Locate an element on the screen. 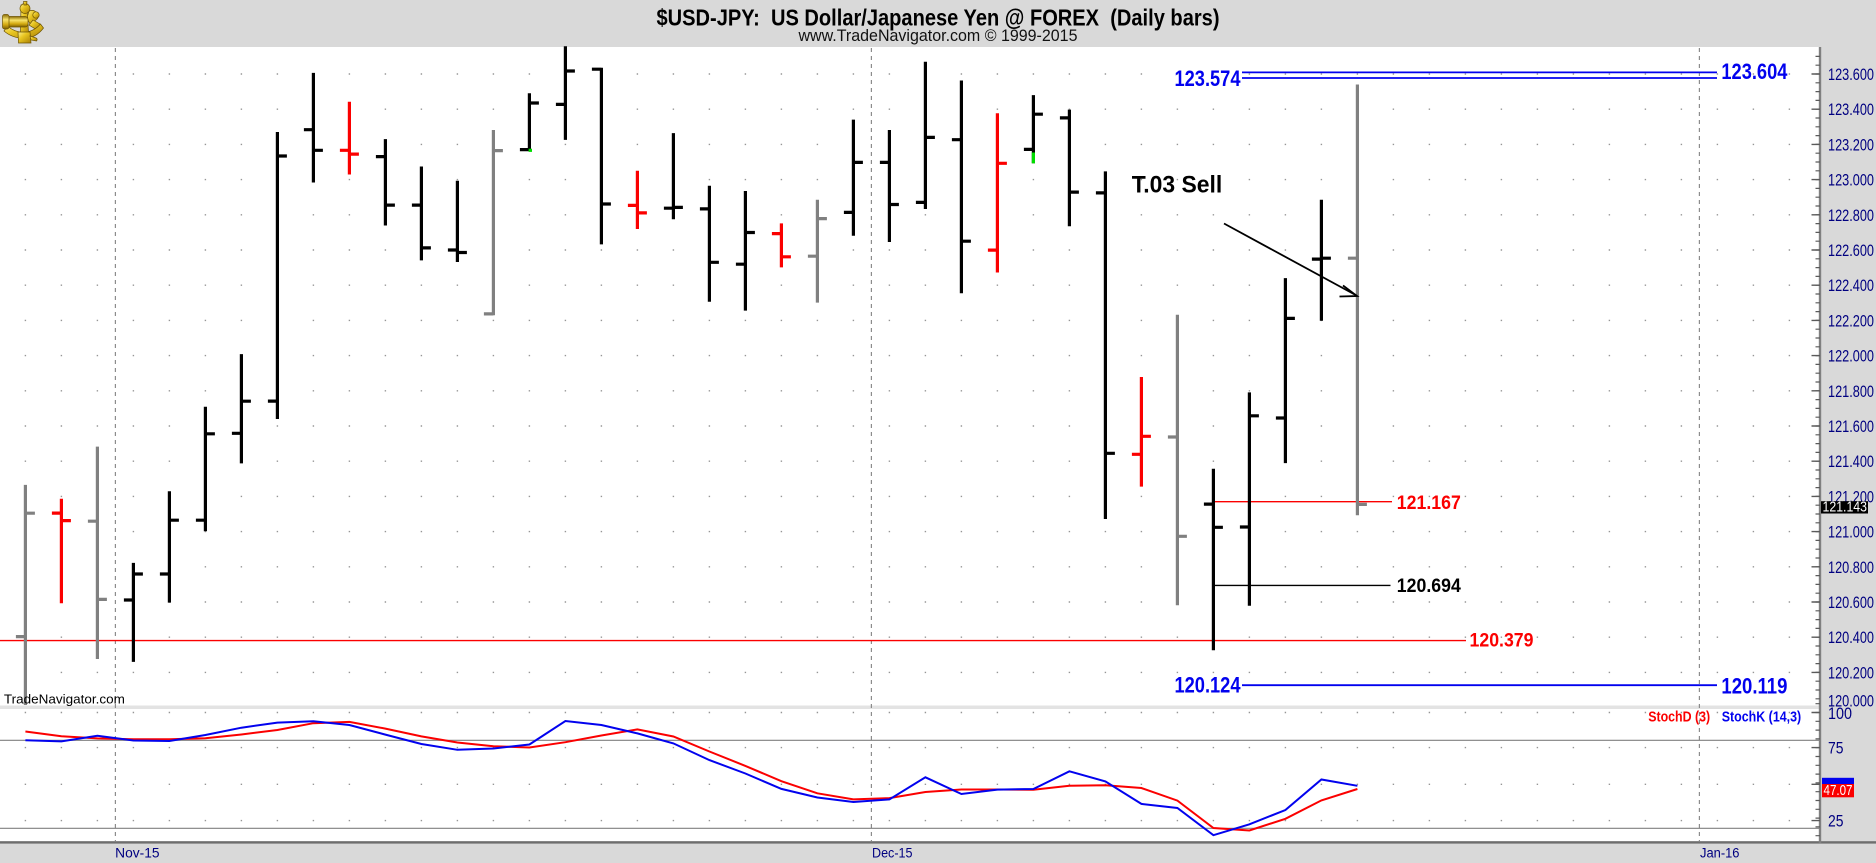 Image resolution: width=1876 pixels, height=863 pixels. svg-text: 123.400 is located at coordinates (1851, 110).